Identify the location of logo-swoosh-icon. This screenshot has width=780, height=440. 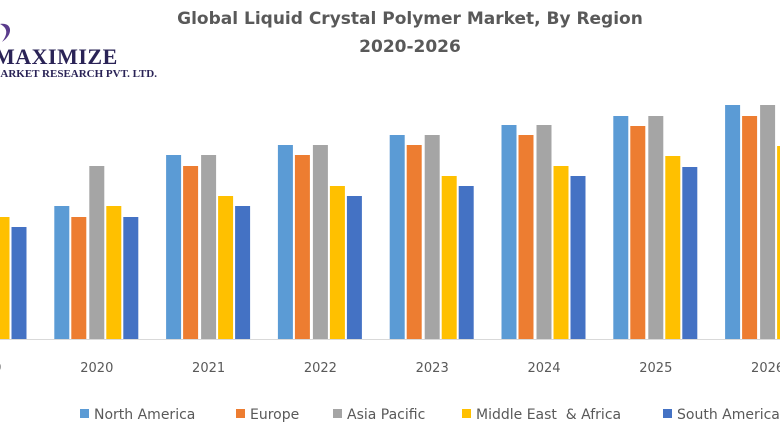
(5, 32).